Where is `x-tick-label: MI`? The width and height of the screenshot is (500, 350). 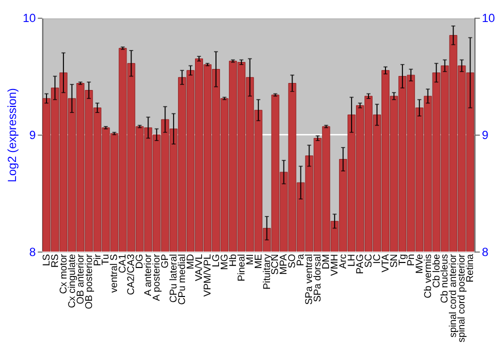 x-tick-label: MI is located at coordinates (250, 259).